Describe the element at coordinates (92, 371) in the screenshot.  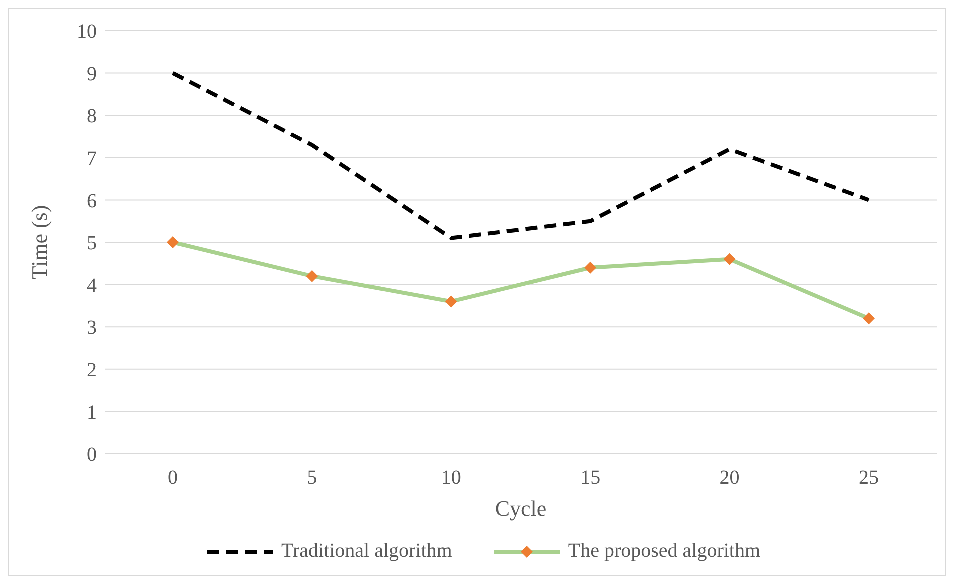
I see `y-tick-label: 2` at that location.